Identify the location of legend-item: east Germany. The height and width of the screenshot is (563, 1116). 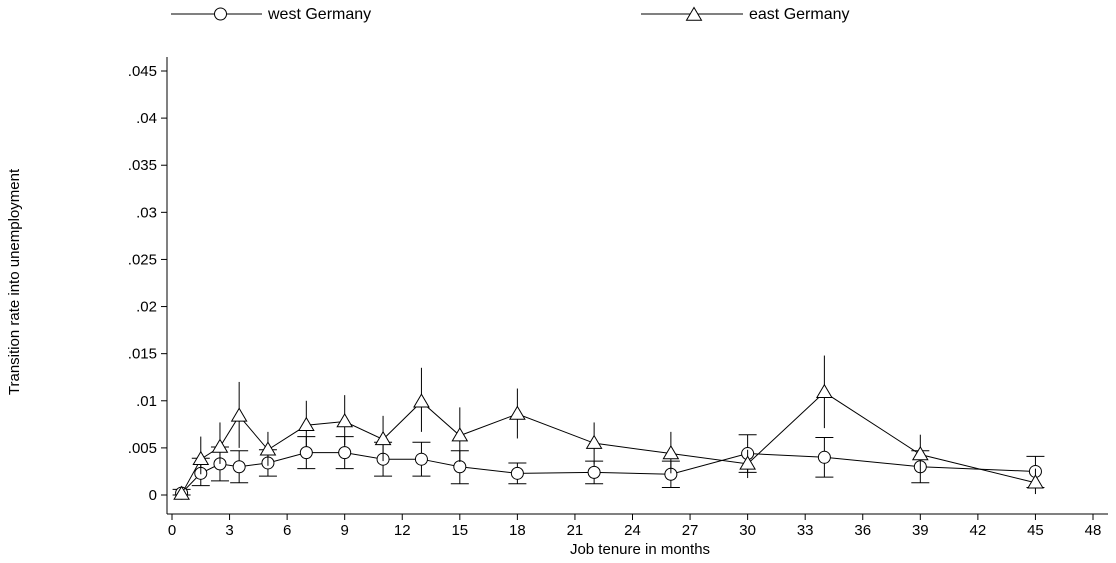
(745, 14).